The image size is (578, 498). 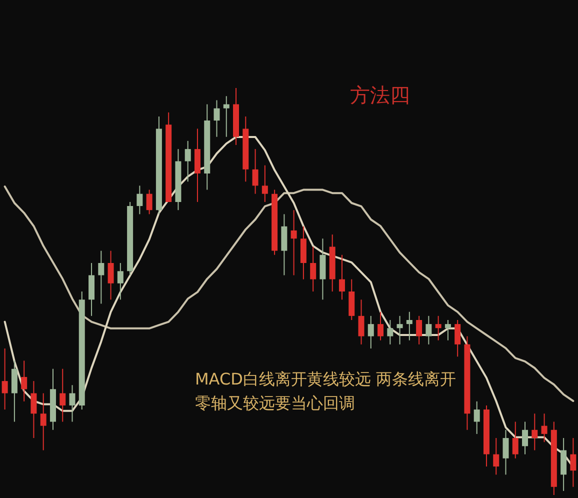 What do you see at coordinates (325, 391) in the screenshot?
I see `annotation: MACD白线离开黄线较远 两条线离开零轴又较远要当心回调` at bounding box center [325, 391].